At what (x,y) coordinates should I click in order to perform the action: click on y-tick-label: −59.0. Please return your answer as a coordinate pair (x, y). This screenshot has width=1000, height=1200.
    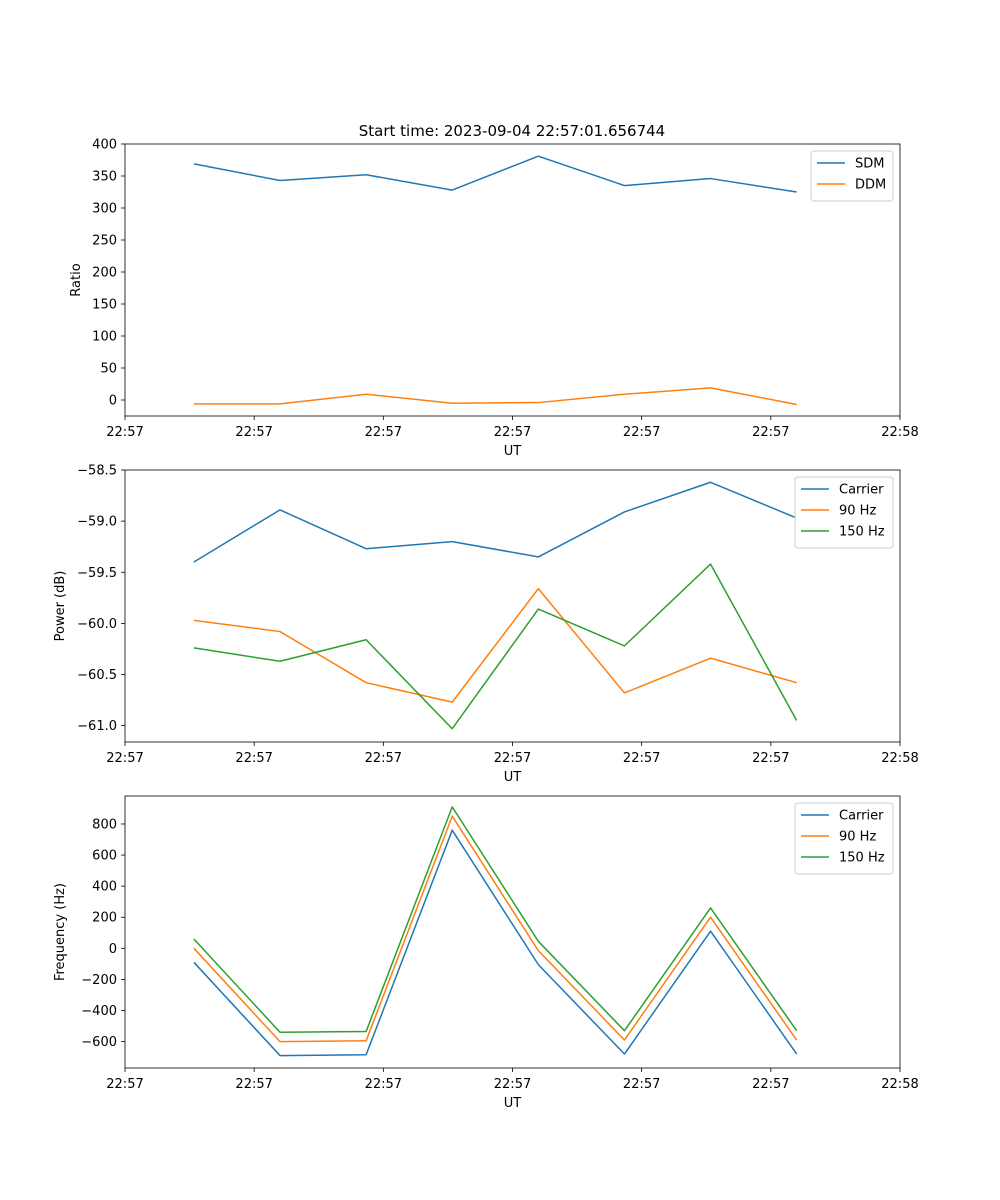
    Looking at the image, I should click on (97, 522).